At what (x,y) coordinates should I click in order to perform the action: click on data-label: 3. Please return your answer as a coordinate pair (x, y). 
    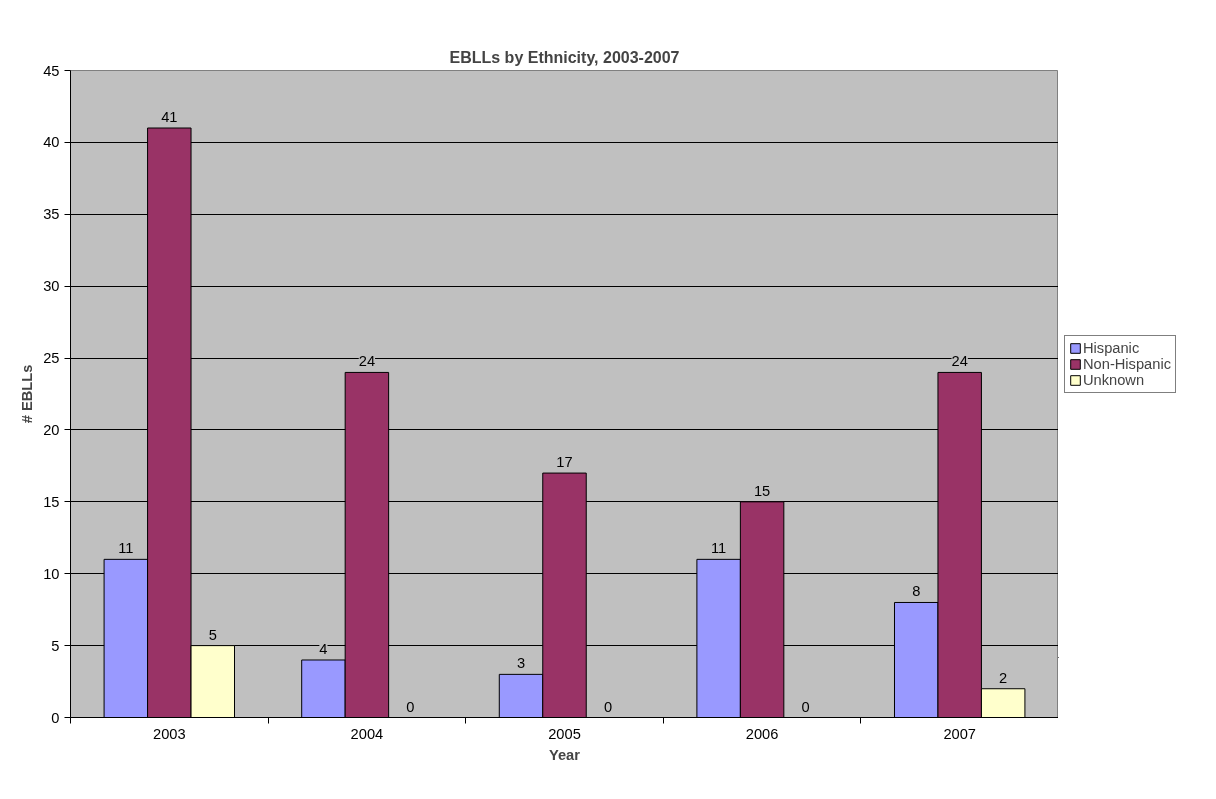
    Looking at the image, I should click on (521, 663).